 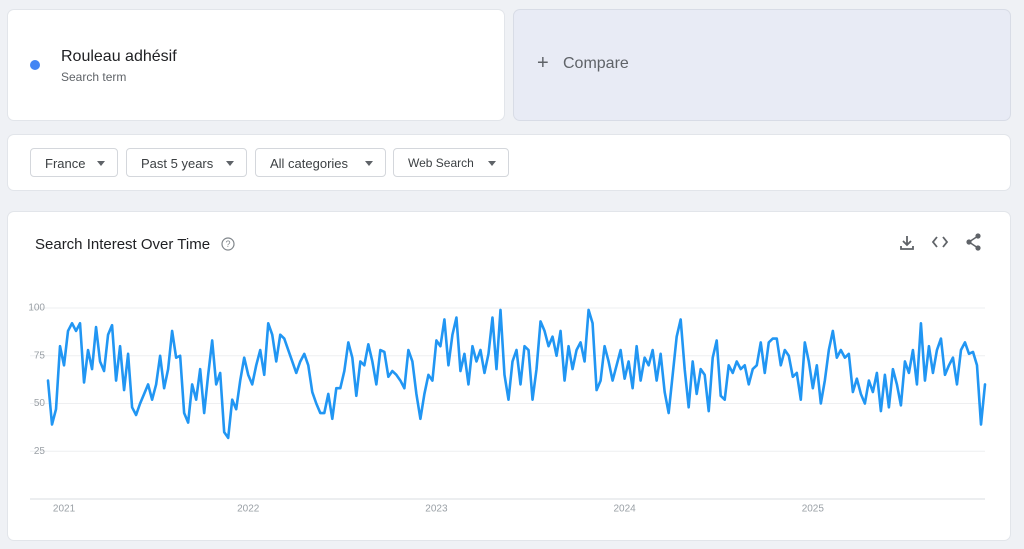 What do you see at coordinates (320, 162) in the screenshot?
I see `category-dropdown: All categories` at bounding box center [320, 162].